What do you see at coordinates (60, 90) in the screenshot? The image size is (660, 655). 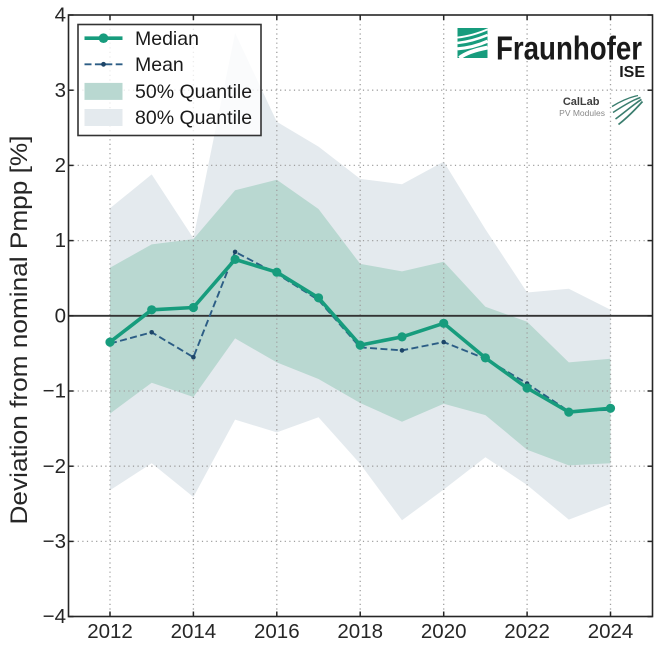 I see `svg-text: 3` at bounding box center [60, 90].